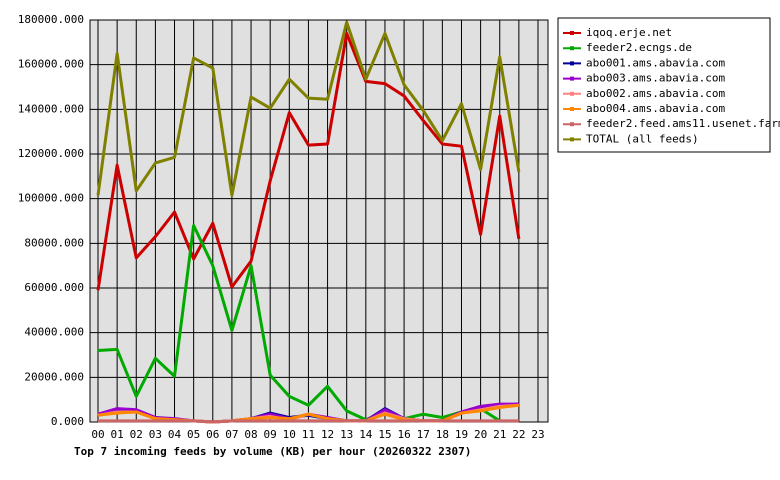 Image resolution: width=780 pixels, height=480 pixels. Describe the element at coordinates (117, 434) in the screenshot. I see `x-tick-label: 01` at that location.